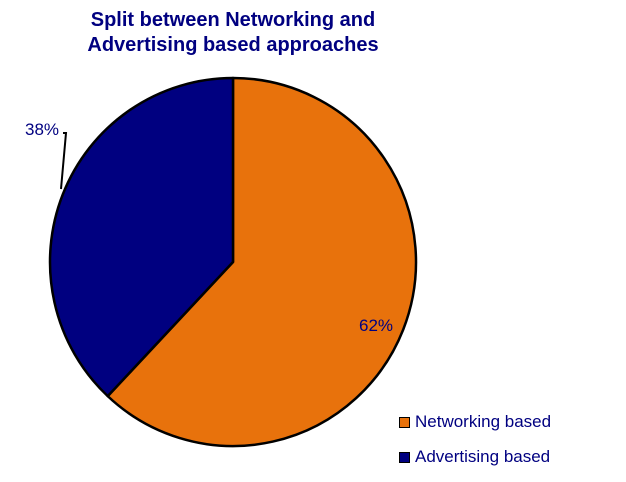 This screenshot has height=482, width=626. What do you see at coordinates (233, 20) in the screenshot?
I see `chart-title-line-1: Split between Networking and` at bounding box center [233, 20].